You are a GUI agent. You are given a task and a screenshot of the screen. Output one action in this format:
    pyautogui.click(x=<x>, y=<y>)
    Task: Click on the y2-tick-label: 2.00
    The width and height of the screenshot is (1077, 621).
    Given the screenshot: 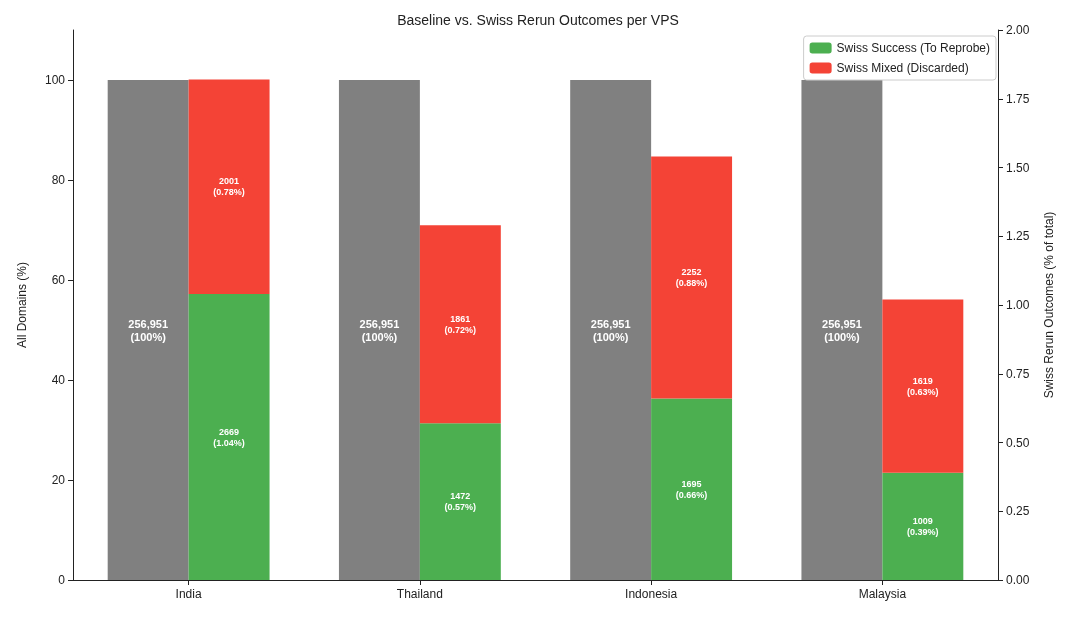 What is the action you would take?
    pyautogui.click(x=1018, y=30)
    